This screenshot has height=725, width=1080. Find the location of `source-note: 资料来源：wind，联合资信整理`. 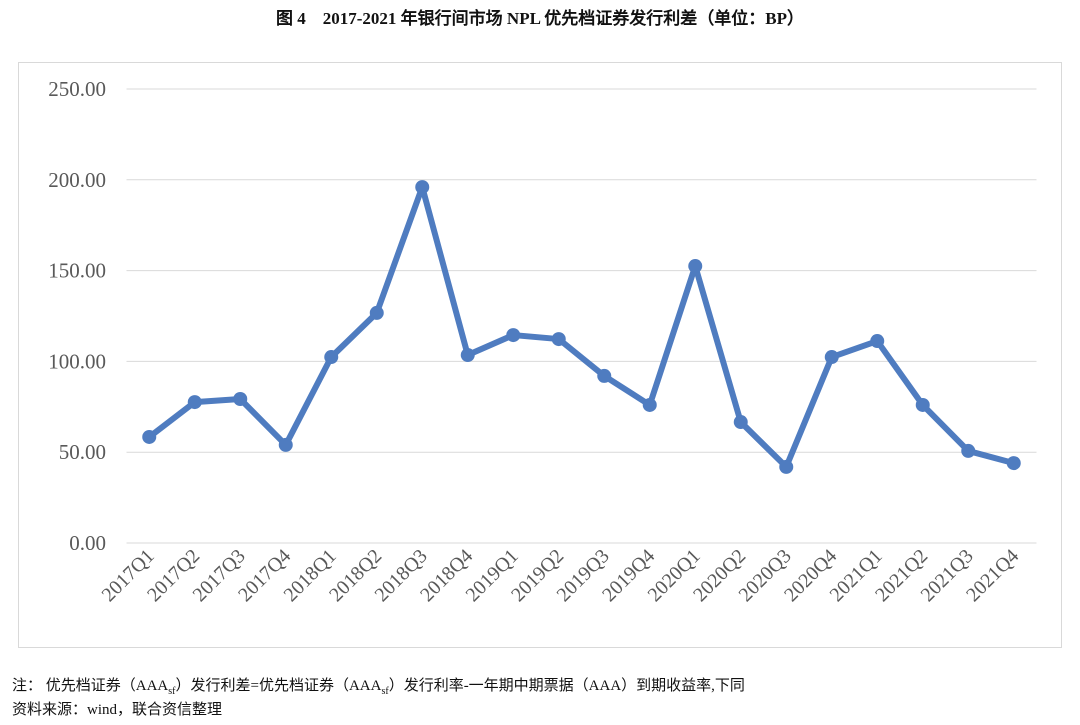

source-note: 资料来源：wind，联合资信整理 is located at coordinates (117, 710).